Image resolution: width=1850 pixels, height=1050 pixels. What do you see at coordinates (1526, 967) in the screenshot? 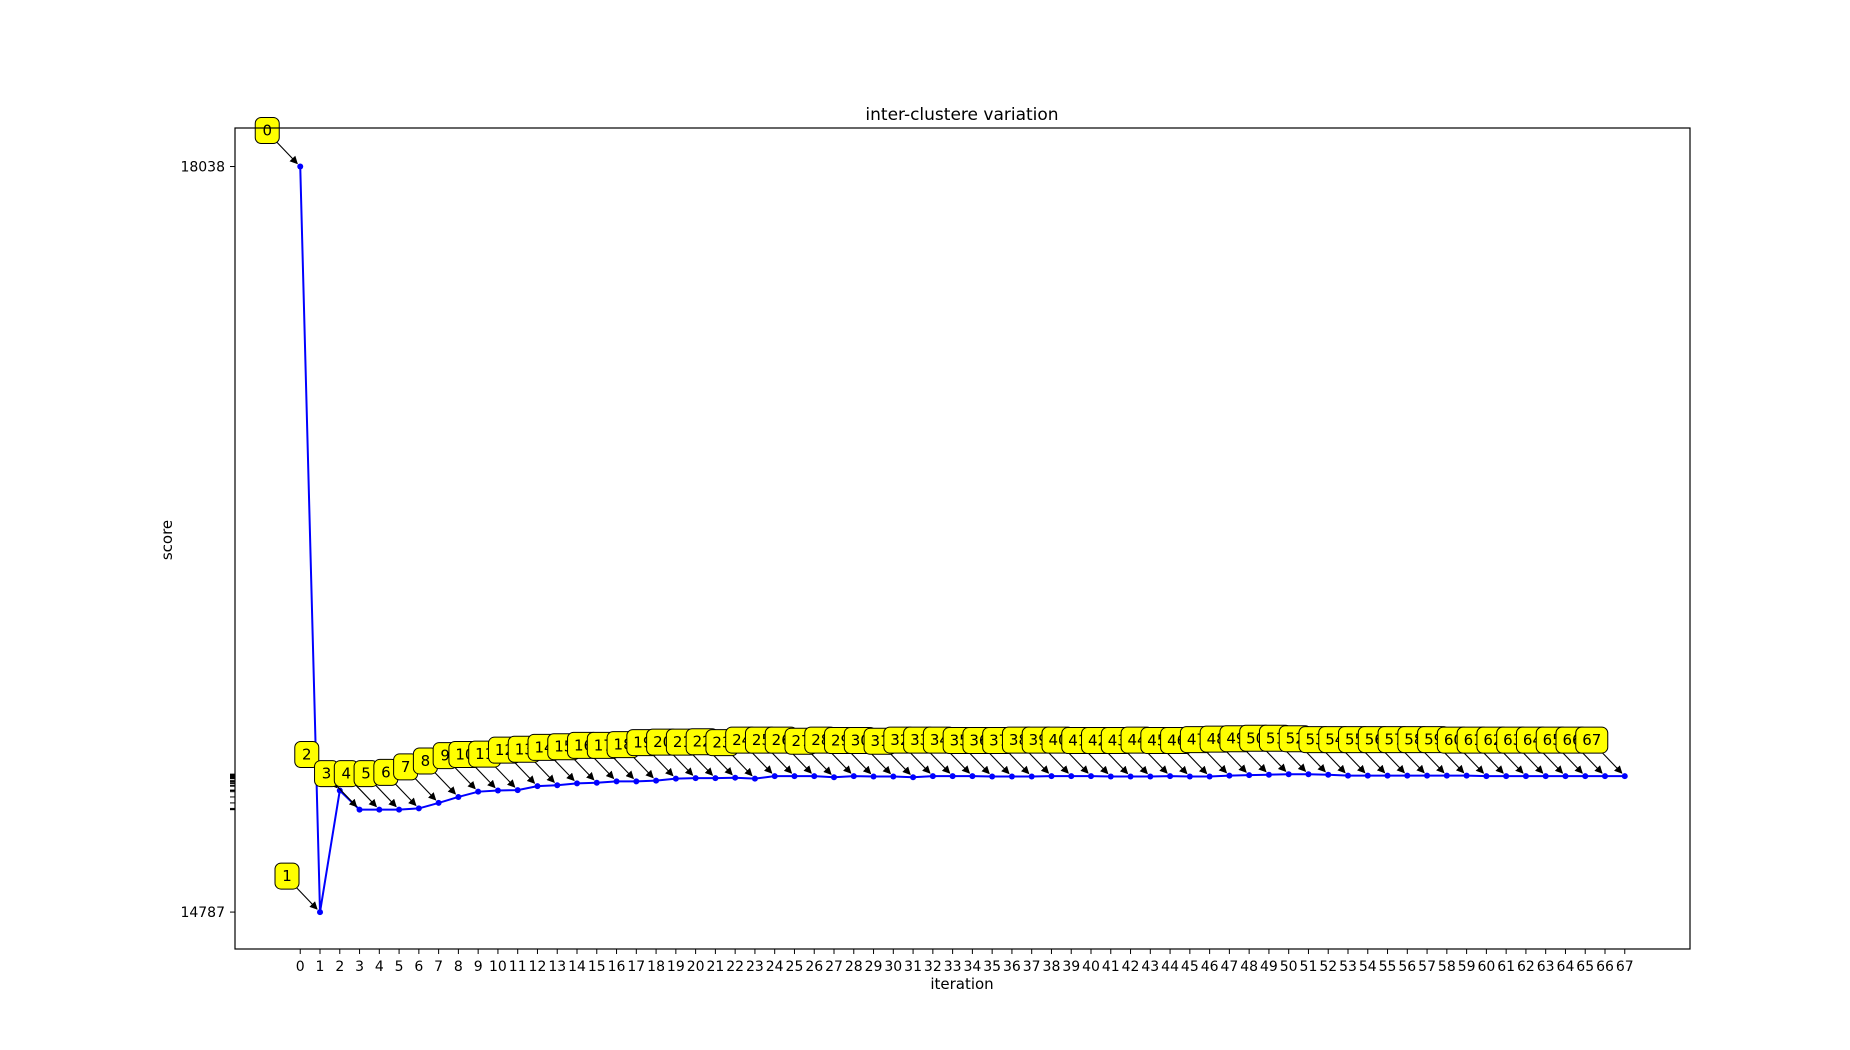
I see `x-tick-label: 62` at bounding box center [1526, 967].